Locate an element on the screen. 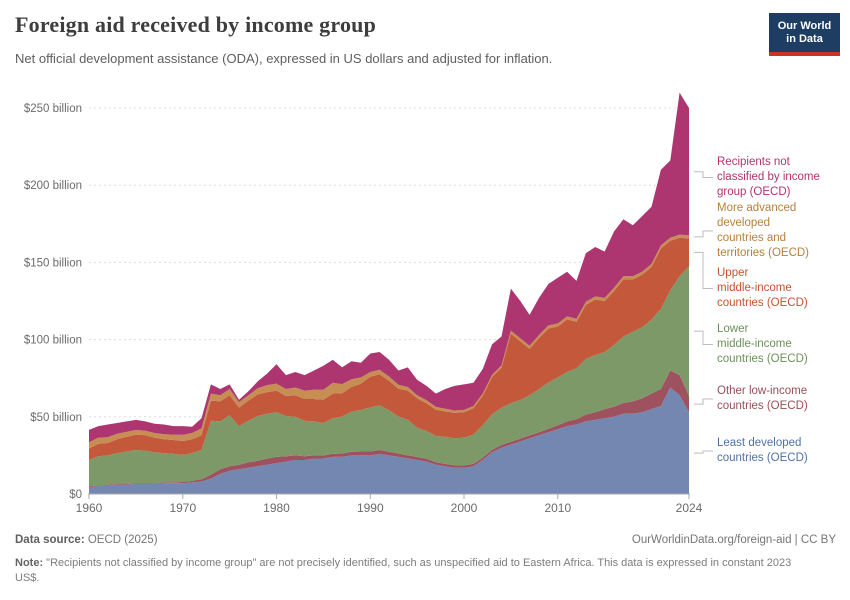 This screenshot has width=850, height=600. data-source-text: OECD (2025) is located at coordinates (121, 540).